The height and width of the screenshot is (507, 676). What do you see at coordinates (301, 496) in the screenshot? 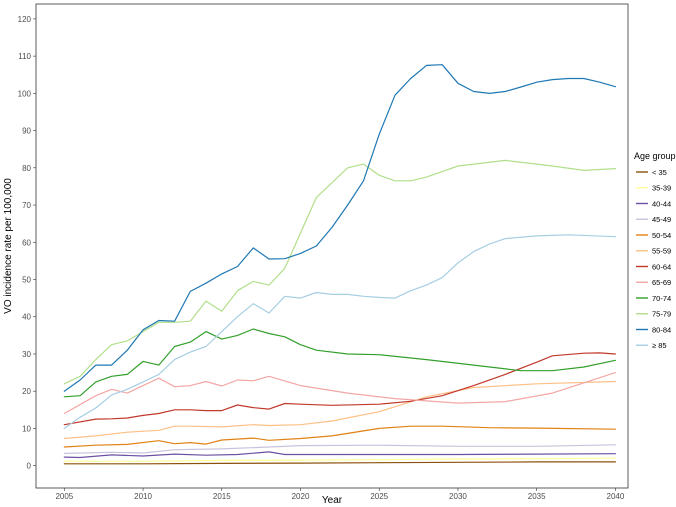
I see `x-tick-label: 2020` at bounding box center [301, 496].